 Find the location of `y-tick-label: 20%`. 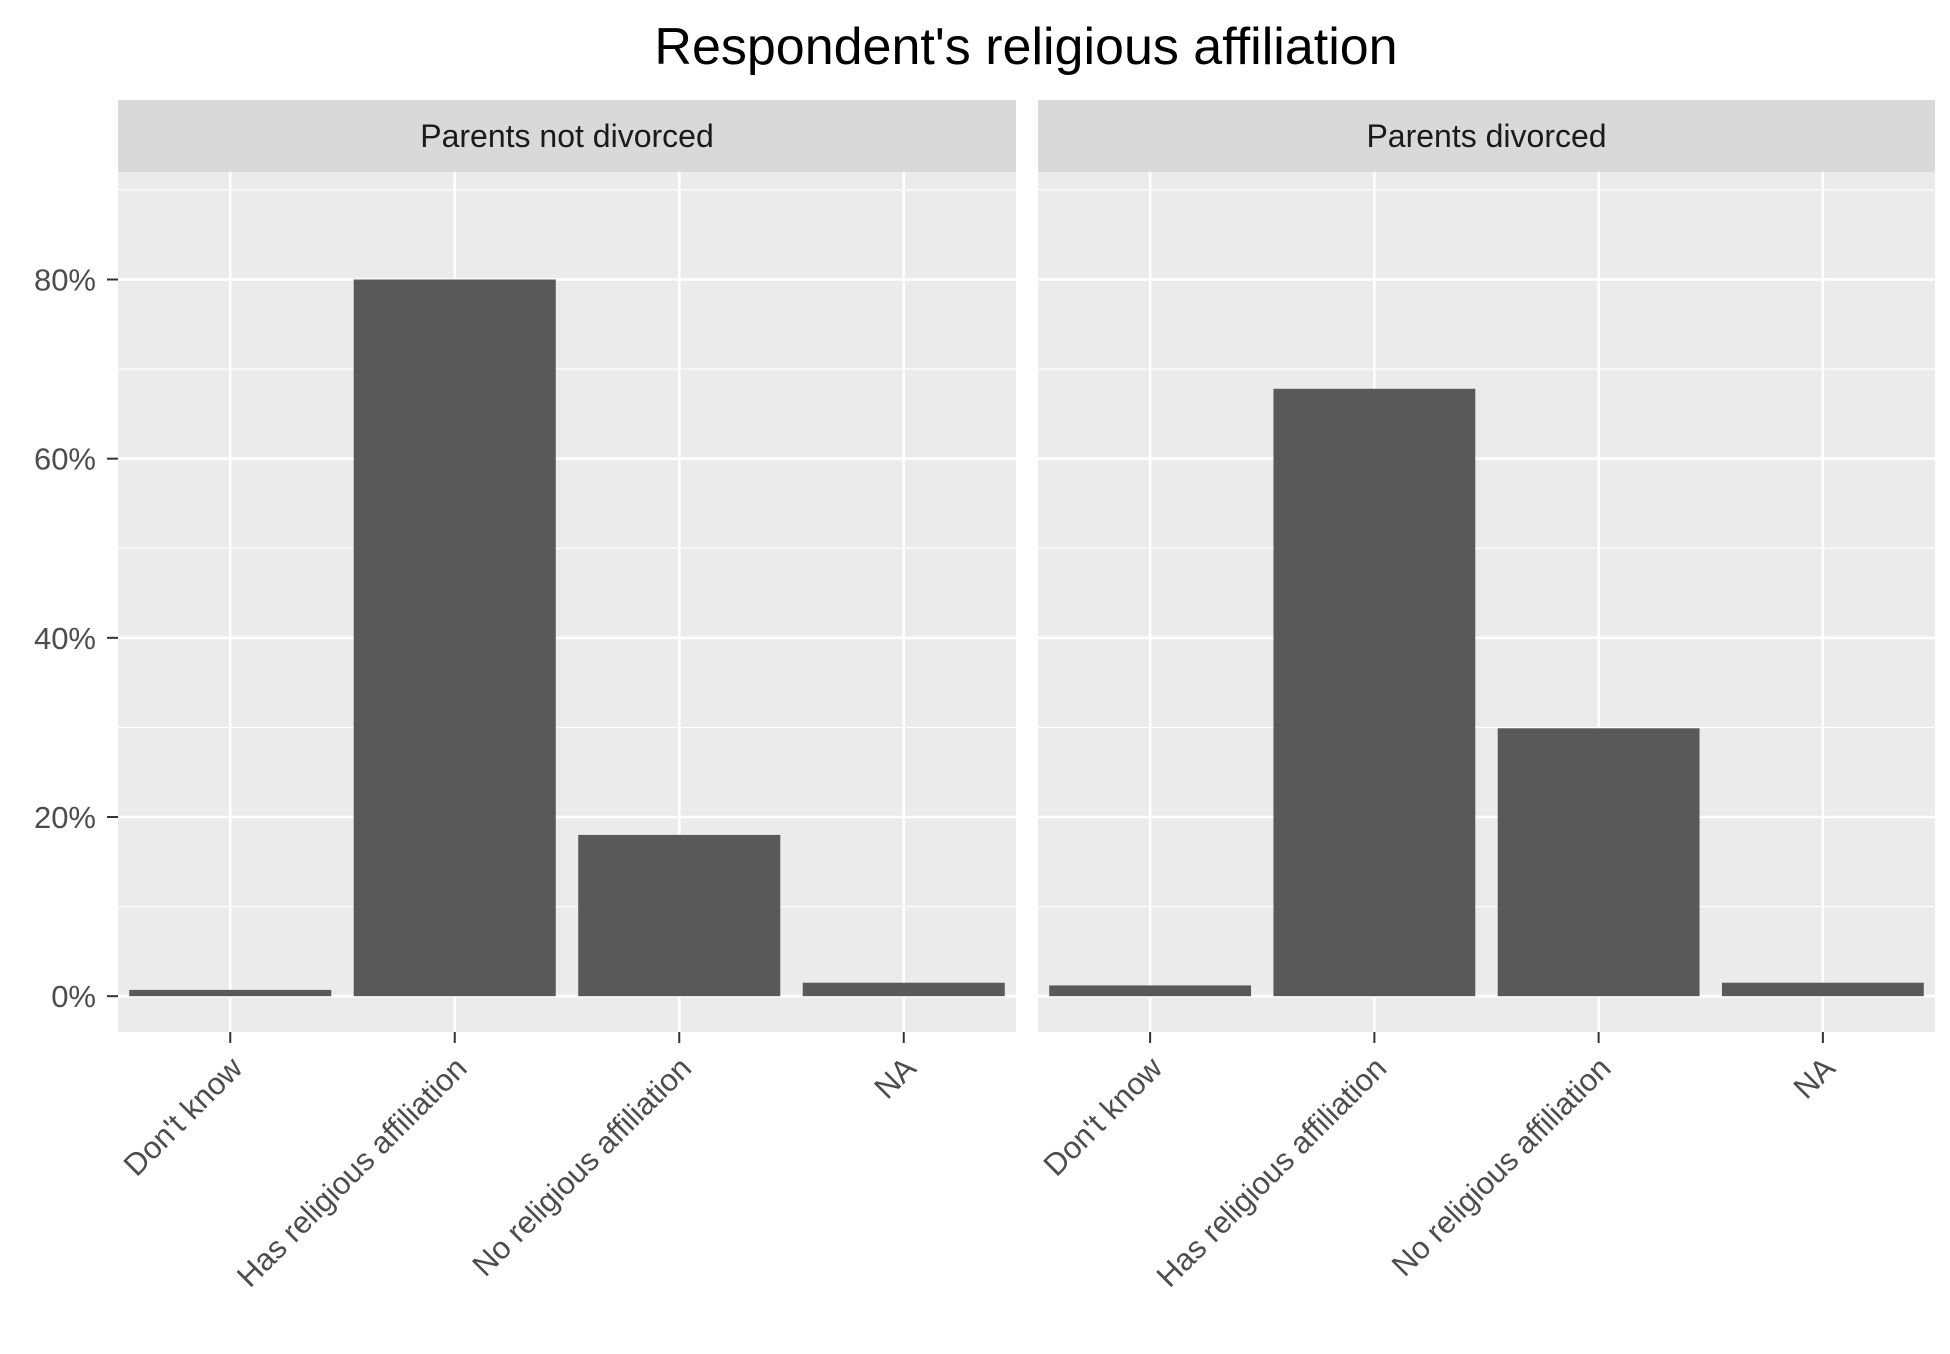

y-tick-label: 20% is located at coordinates (65, 817).